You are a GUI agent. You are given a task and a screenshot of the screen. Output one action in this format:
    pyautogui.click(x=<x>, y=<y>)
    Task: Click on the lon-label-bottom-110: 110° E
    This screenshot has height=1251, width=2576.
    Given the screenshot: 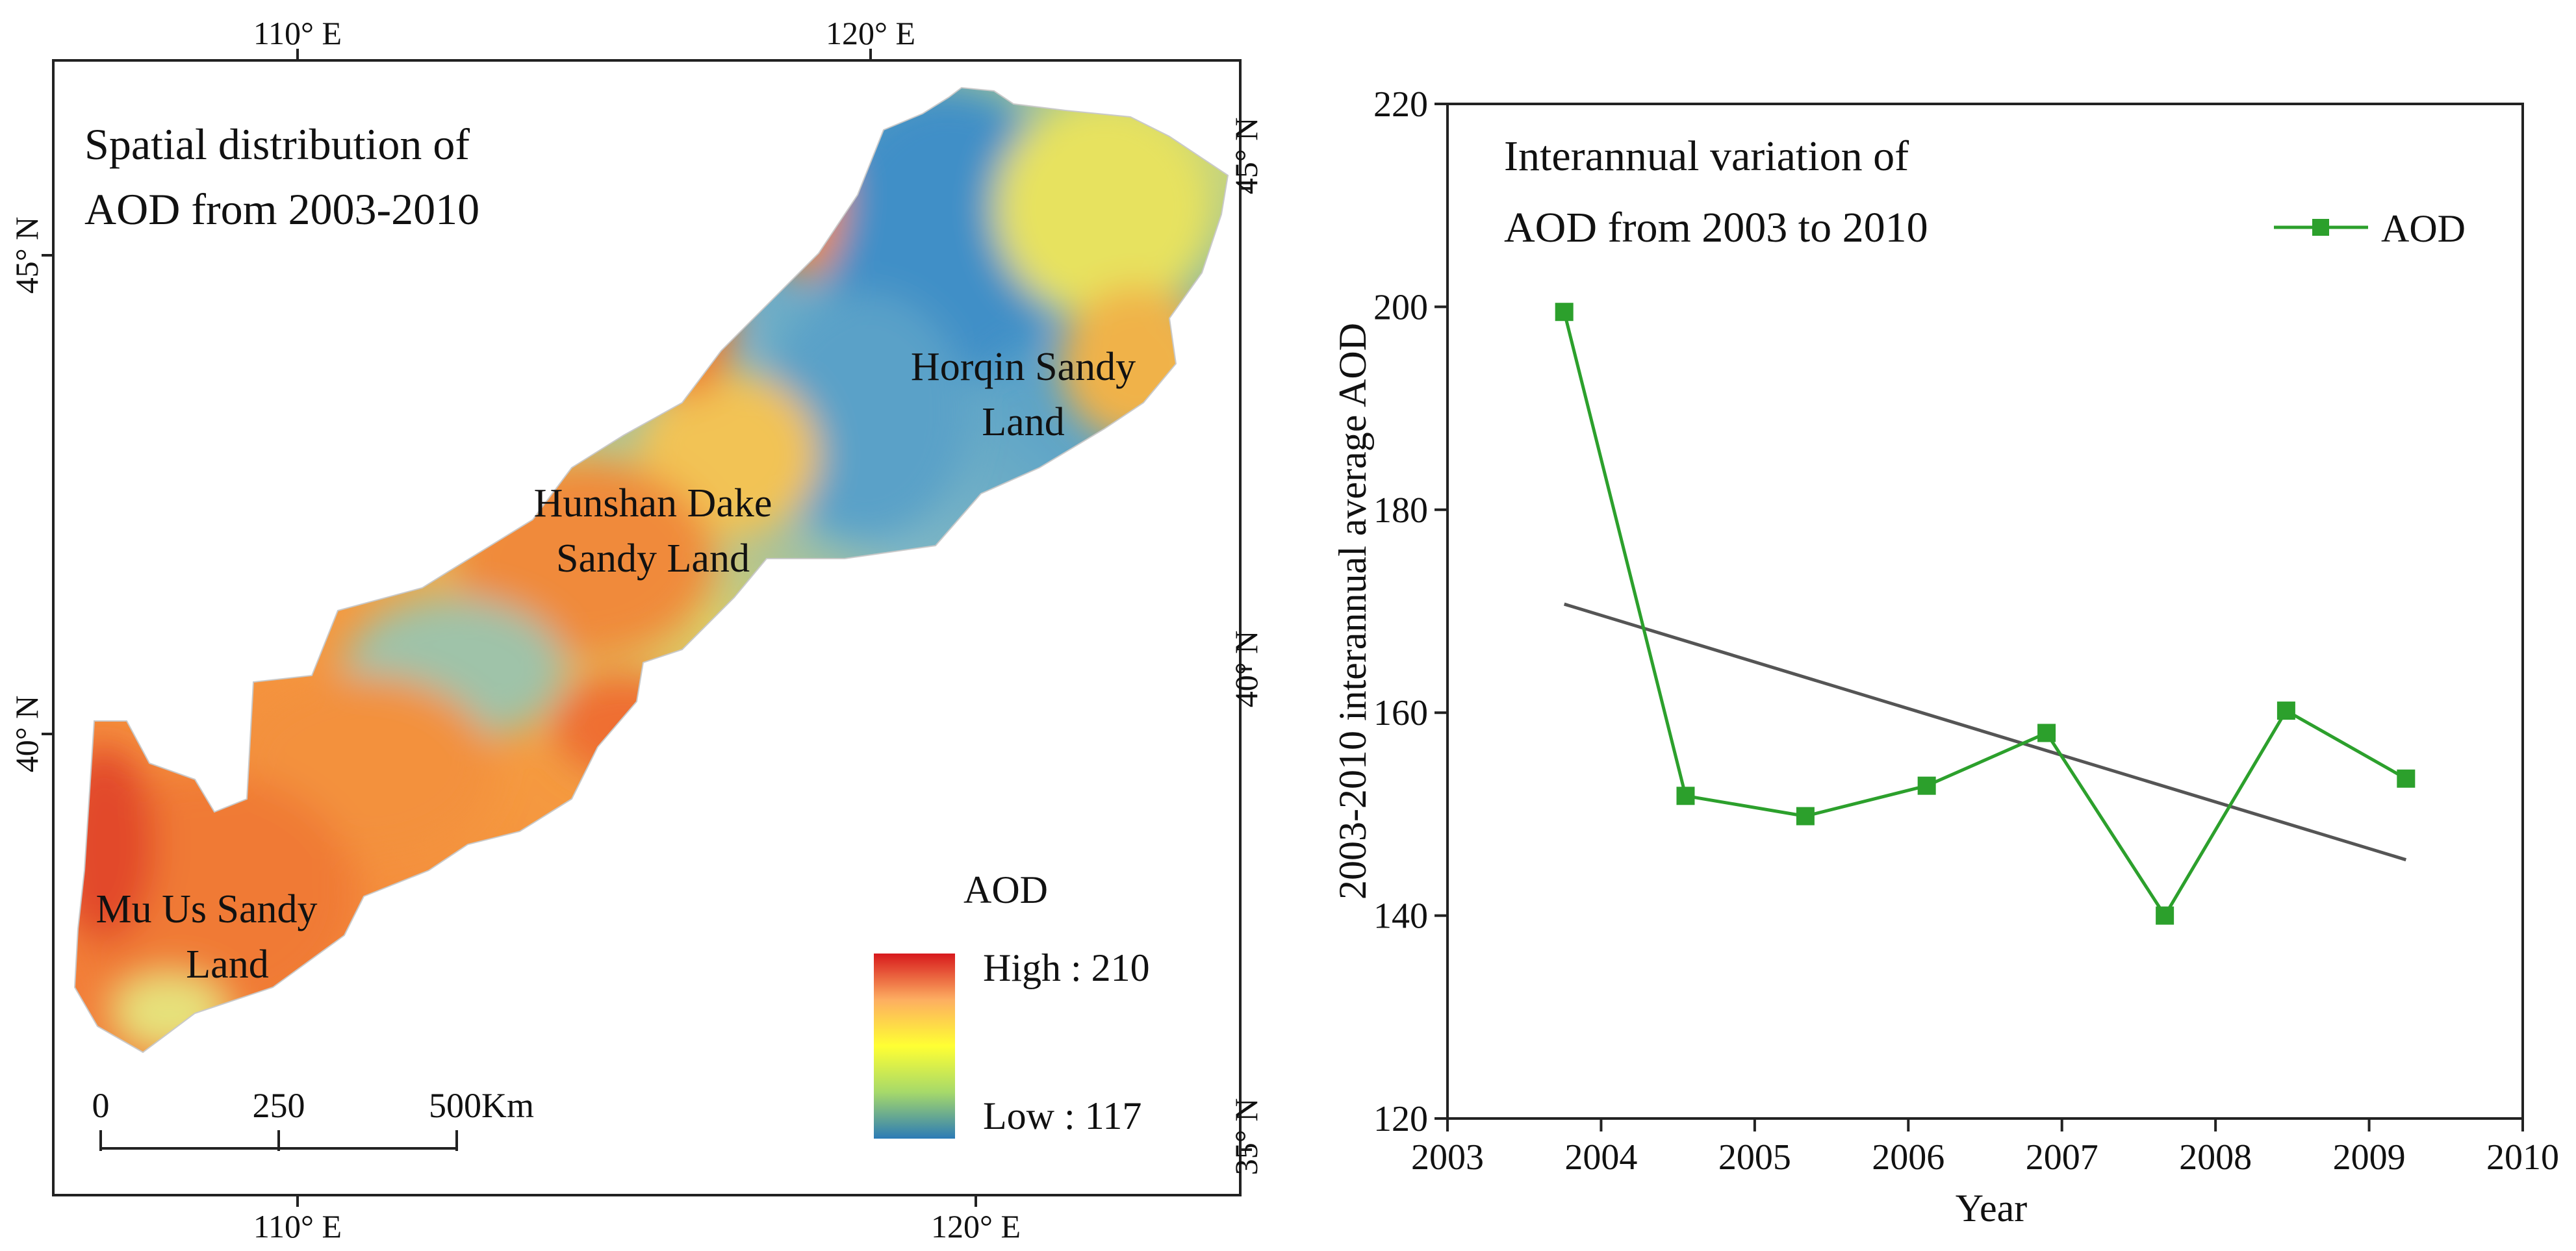 What is the action you would take?
    pyautogui.click(x=297, y=1226)
    